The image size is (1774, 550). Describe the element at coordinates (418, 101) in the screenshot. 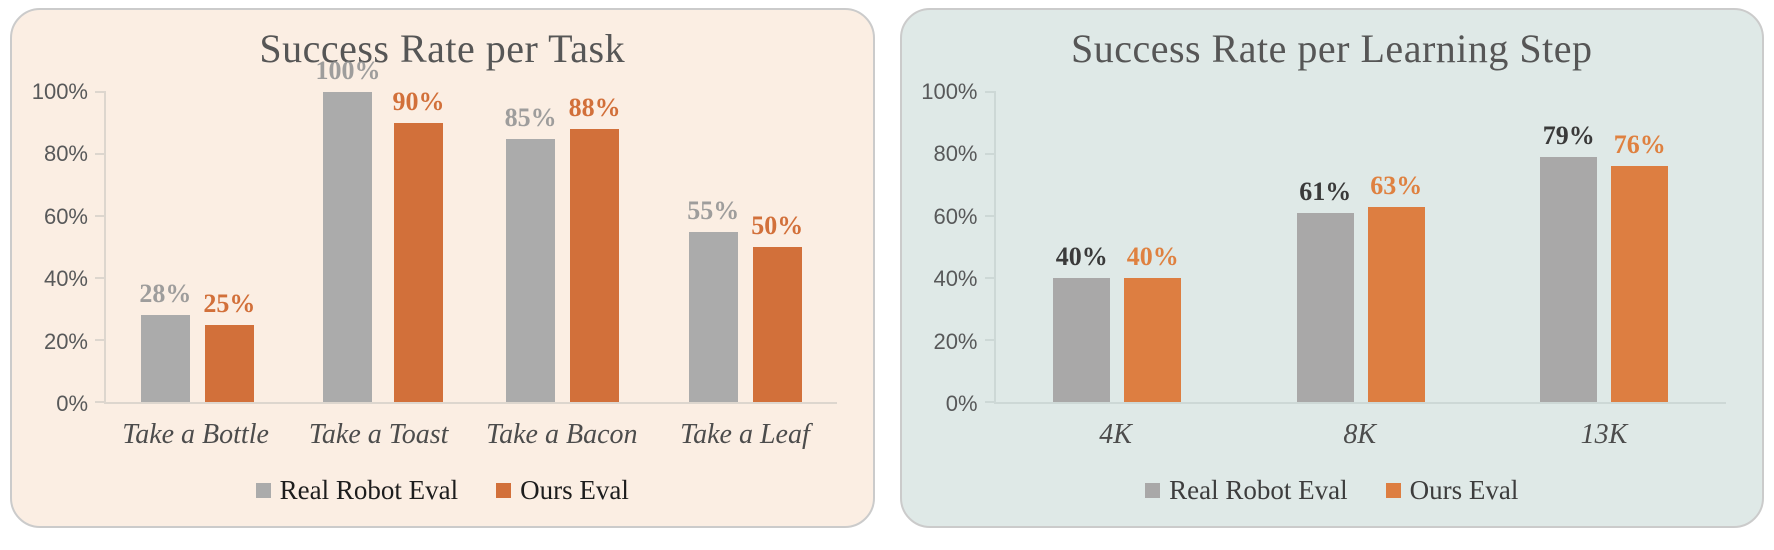

I see `bar-value-label: 90%` at that location.